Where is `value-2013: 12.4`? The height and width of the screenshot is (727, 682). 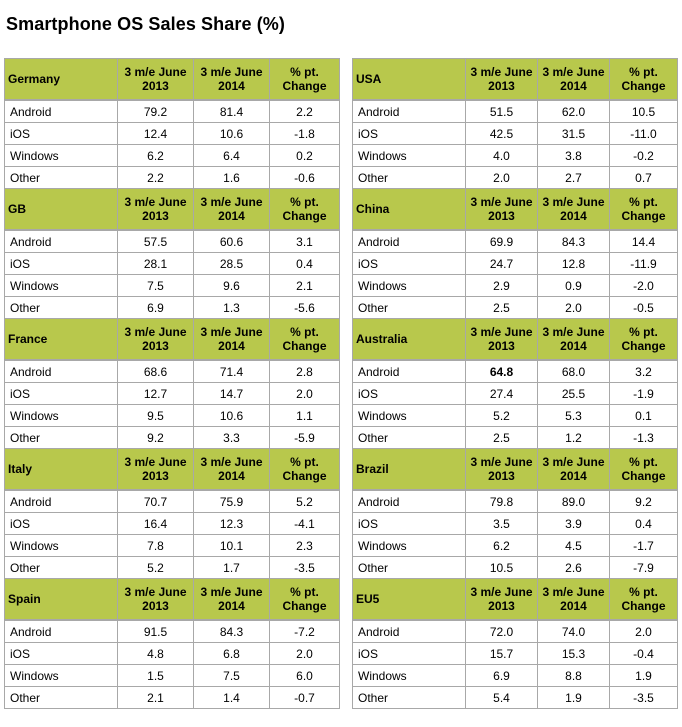 value-2013: 12.4 is located at coordinates (155, 133).